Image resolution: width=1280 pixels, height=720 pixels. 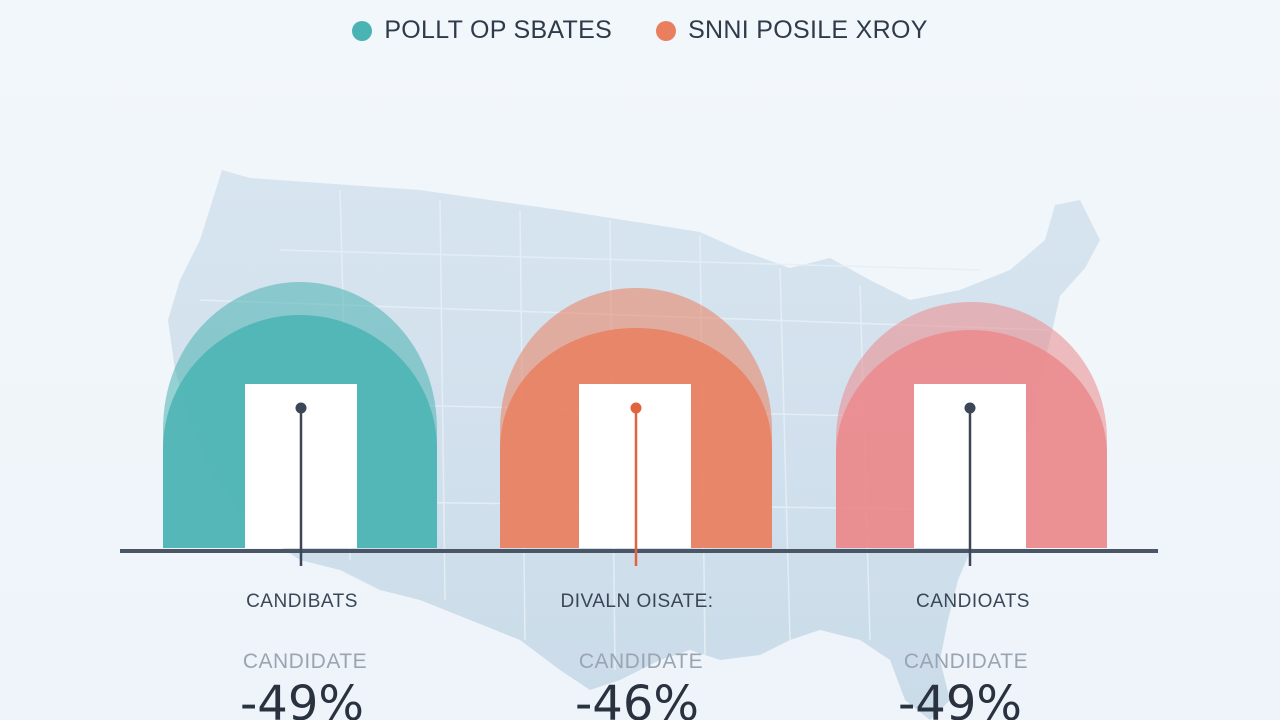 What do you see at coordinates (637, 698) in the screenshot?
I see `value-label-2: -46%` at bounding box center [637, 698].